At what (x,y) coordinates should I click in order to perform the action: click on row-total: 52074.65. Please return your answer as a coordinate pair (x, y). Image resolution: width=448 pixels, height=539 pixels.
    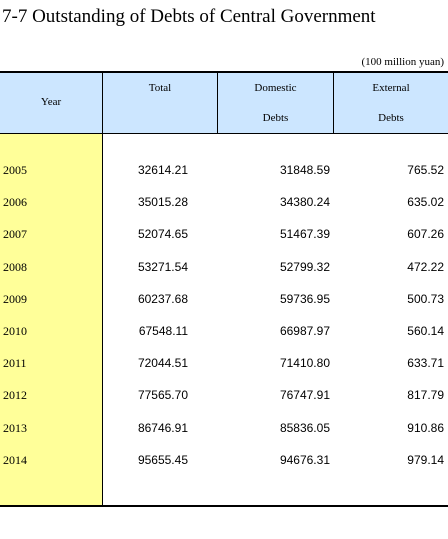
    Looking at the image, I should click on (162, 234).